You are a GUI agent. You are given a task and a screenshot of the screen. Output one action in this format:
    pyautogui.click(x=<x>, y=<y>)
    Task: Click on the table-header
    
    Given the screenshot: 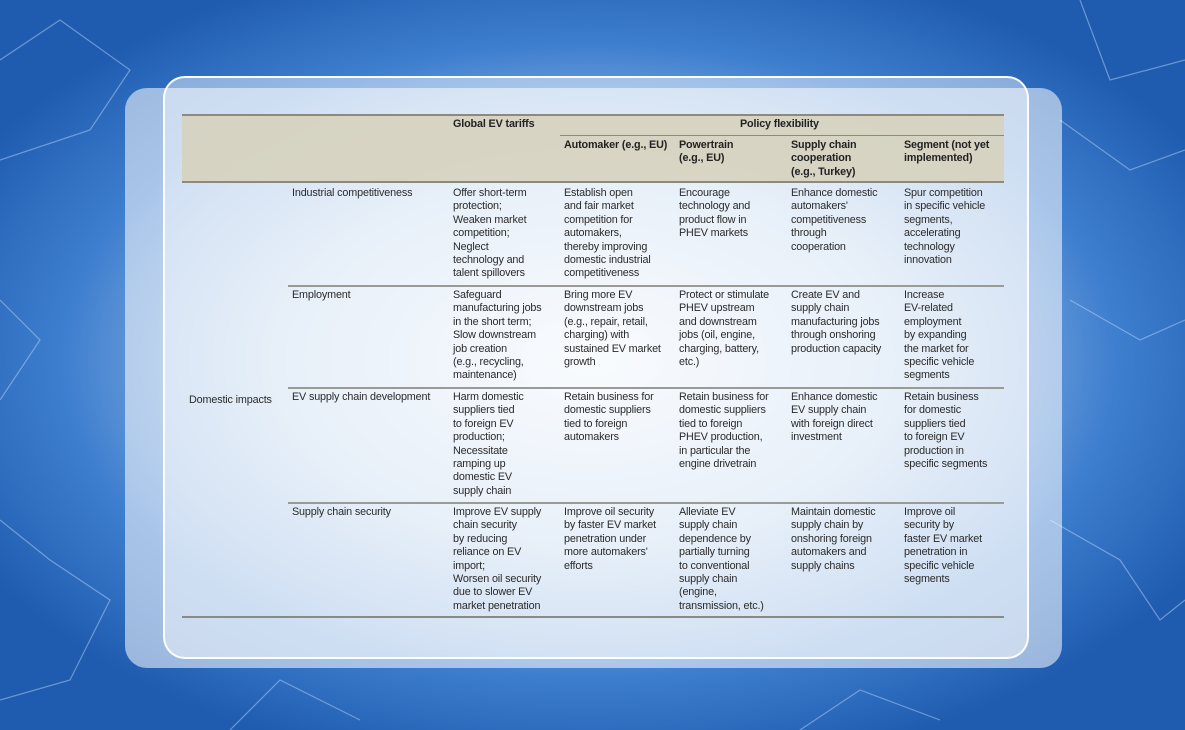 What is the action you would take?
    pyautogui.click(x=593, y=148)
    